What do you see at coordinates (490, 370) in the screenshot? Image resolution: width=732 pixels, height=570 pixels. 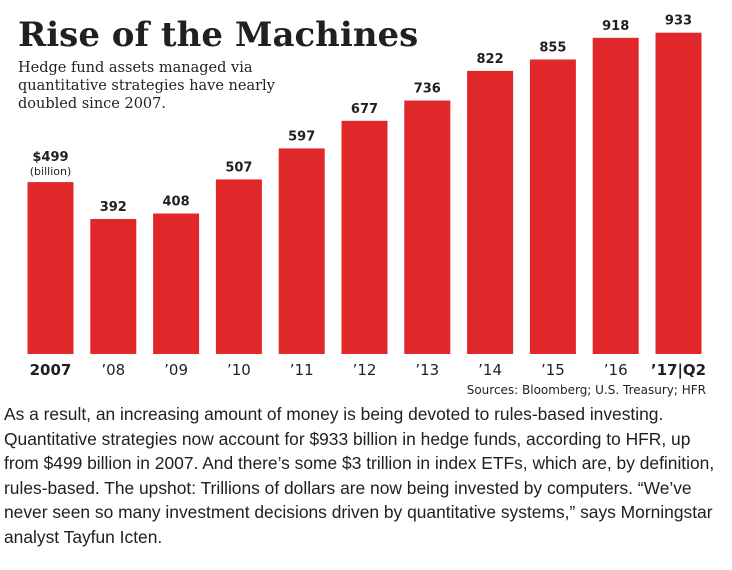 I see `x-tick-label: ’14` at bounding box center [490, 370].